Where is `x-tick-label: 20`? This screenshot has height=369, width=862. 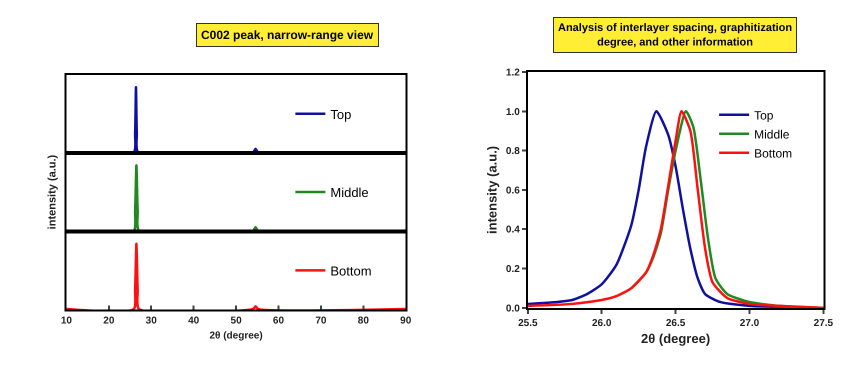
x-tick-label: 20 is located at coordinates (109, 321).